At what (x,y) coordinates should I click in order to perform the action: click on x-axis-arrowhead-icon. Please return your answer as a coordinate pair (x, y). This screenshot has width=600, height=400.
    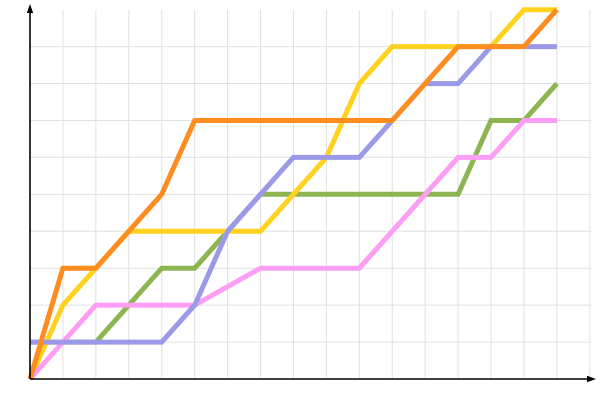
    Looking at the image, I should click on (591, 379).